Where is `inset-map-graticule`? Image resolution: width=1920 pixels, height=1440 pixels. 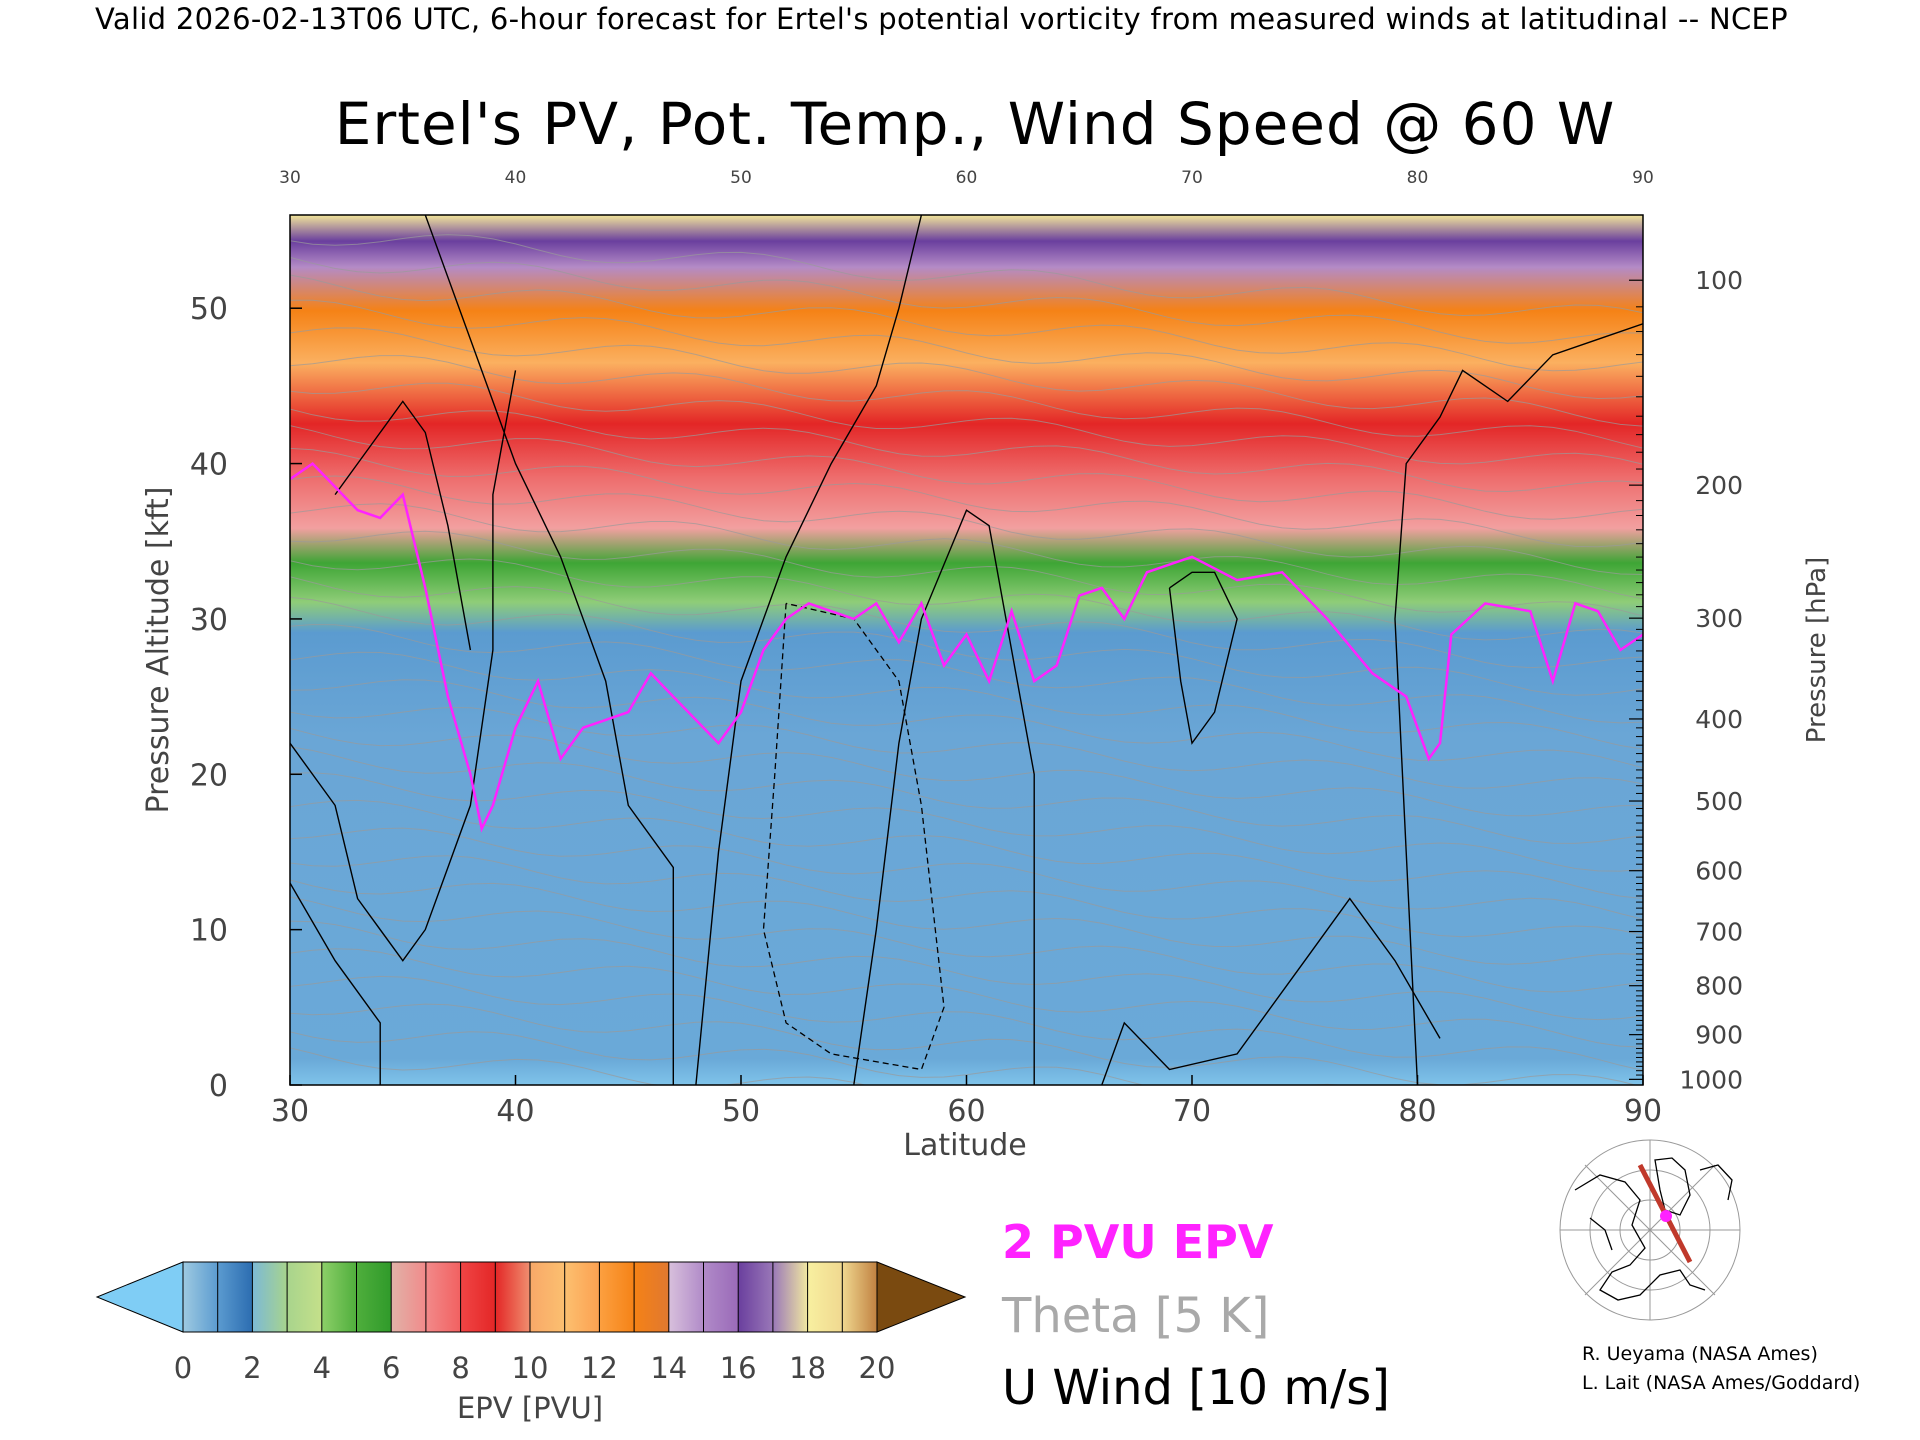 inset-map-graticule is located at coordinates (1650, 1230).